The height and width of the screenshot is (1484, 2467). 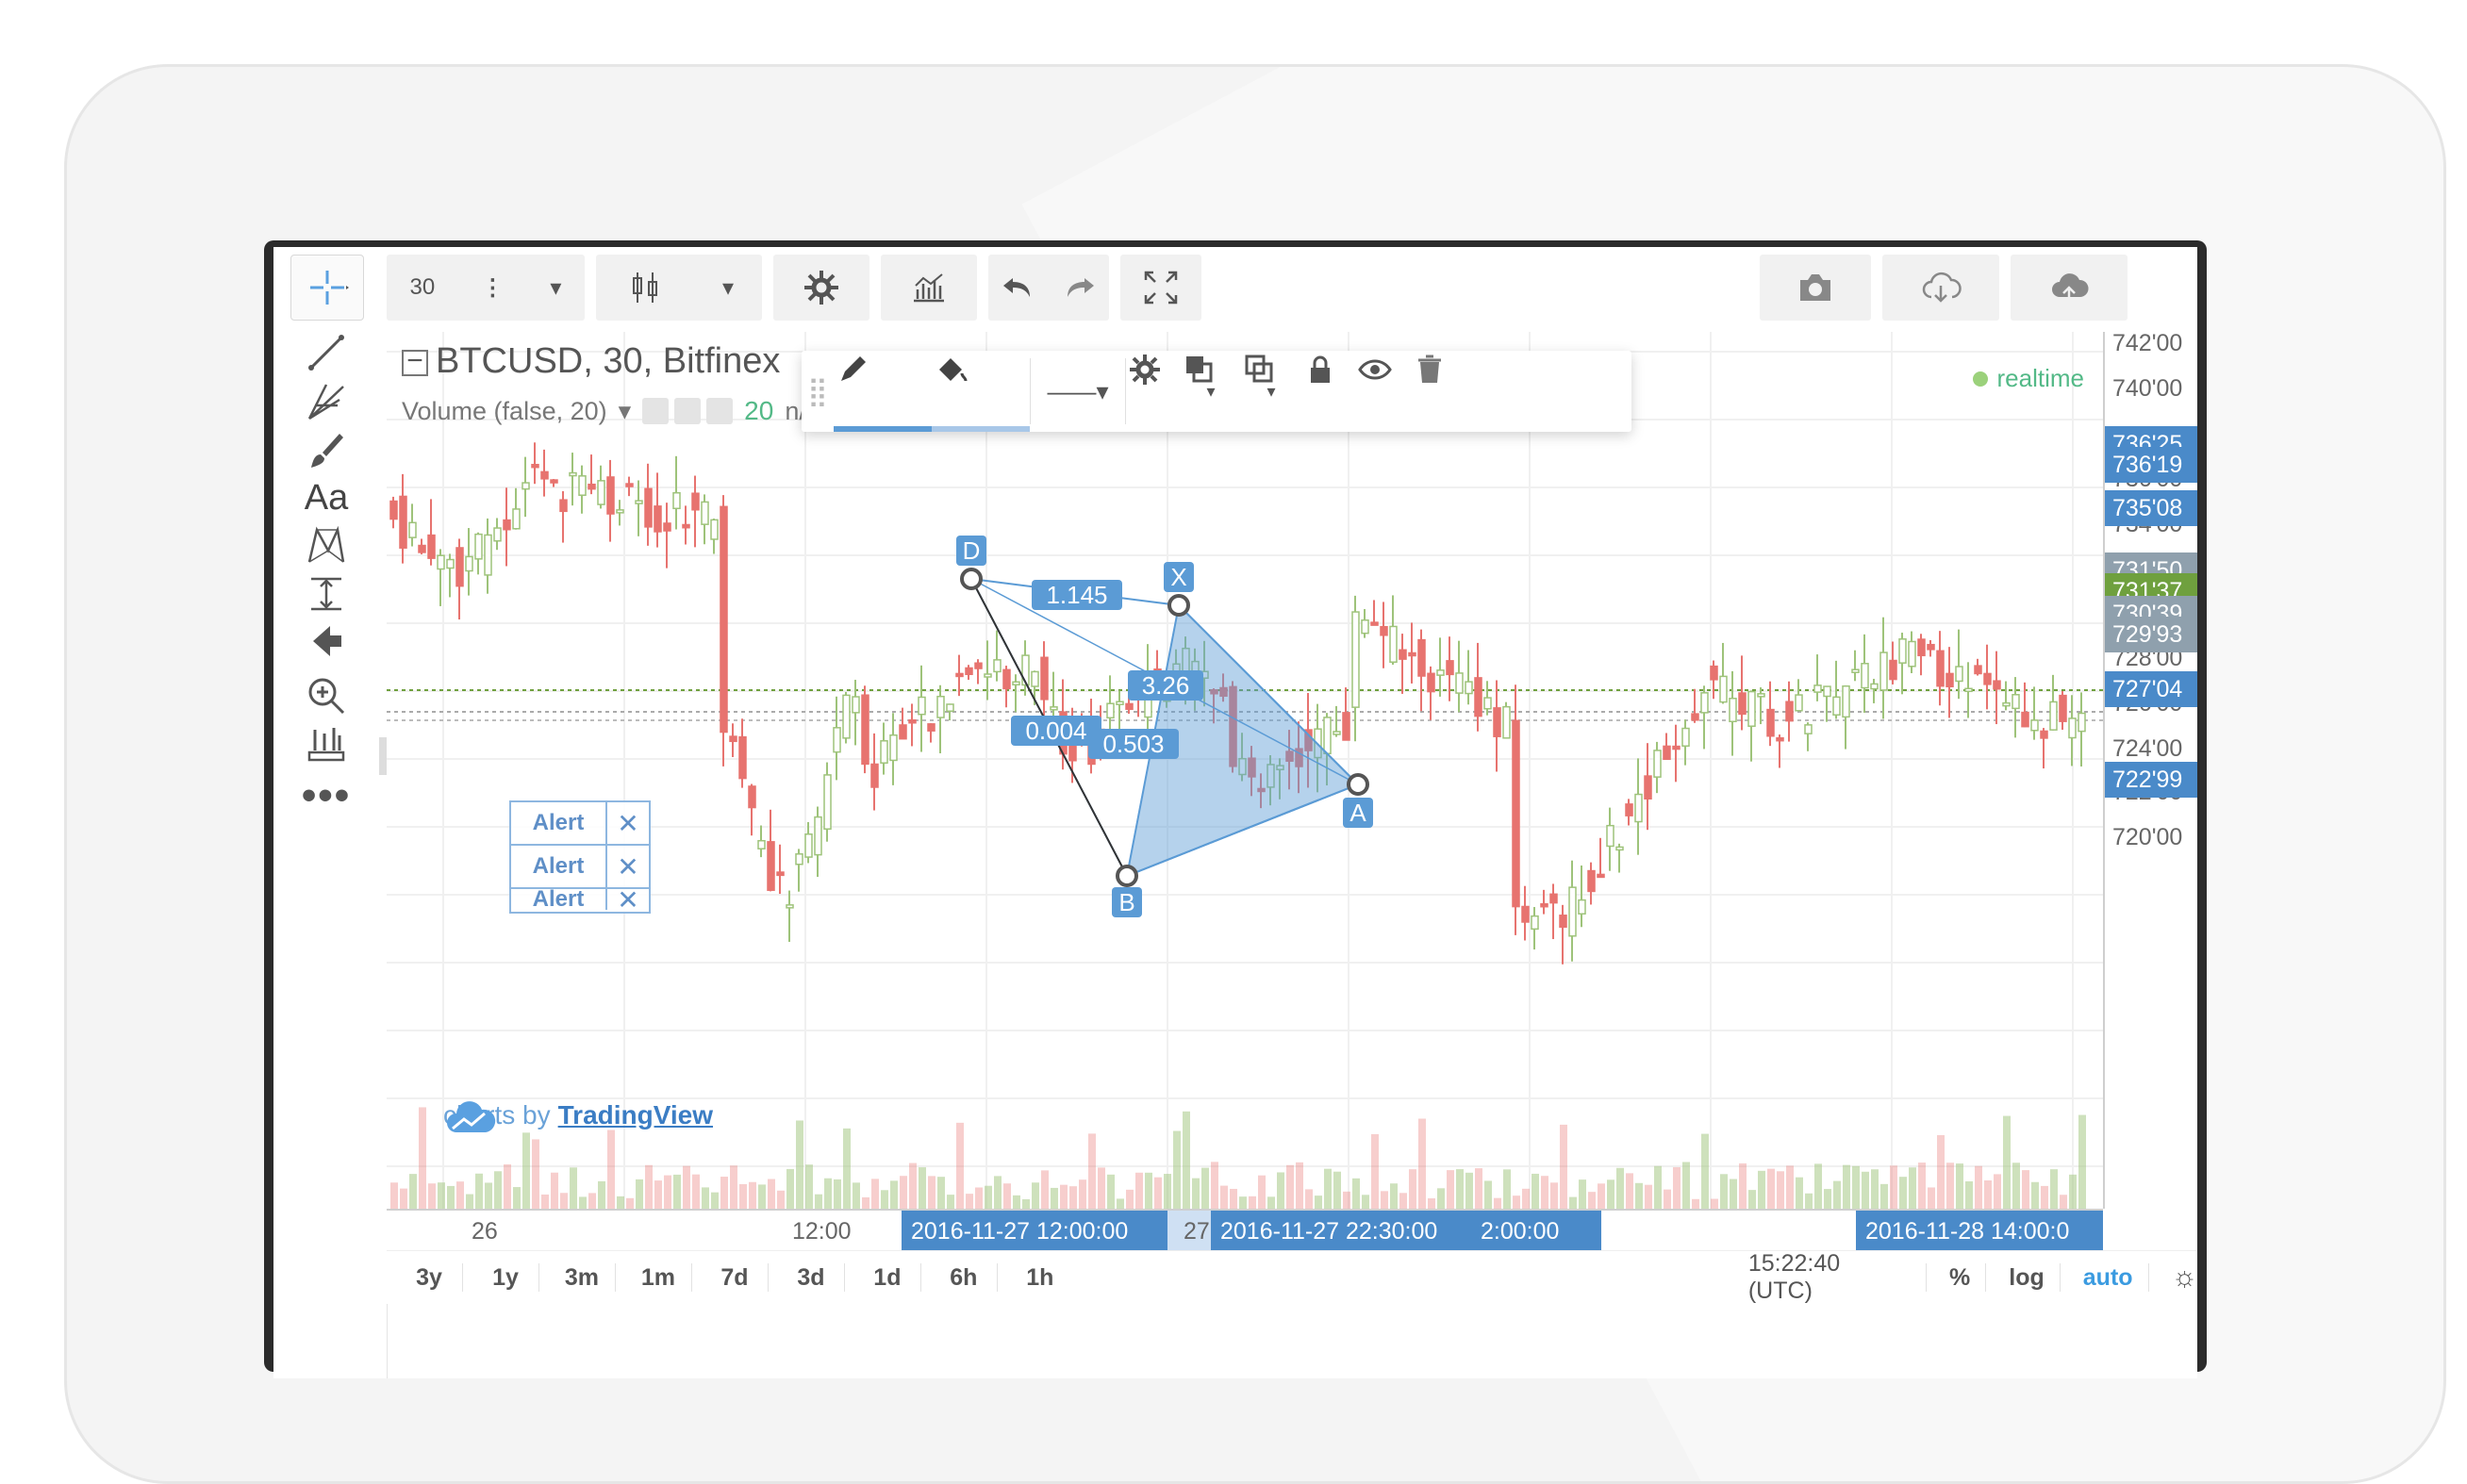 What do you see at coordinates (811, 1277) in the screenshot?
I see `range-3d: 3d` at bounding box center [811, 1277].